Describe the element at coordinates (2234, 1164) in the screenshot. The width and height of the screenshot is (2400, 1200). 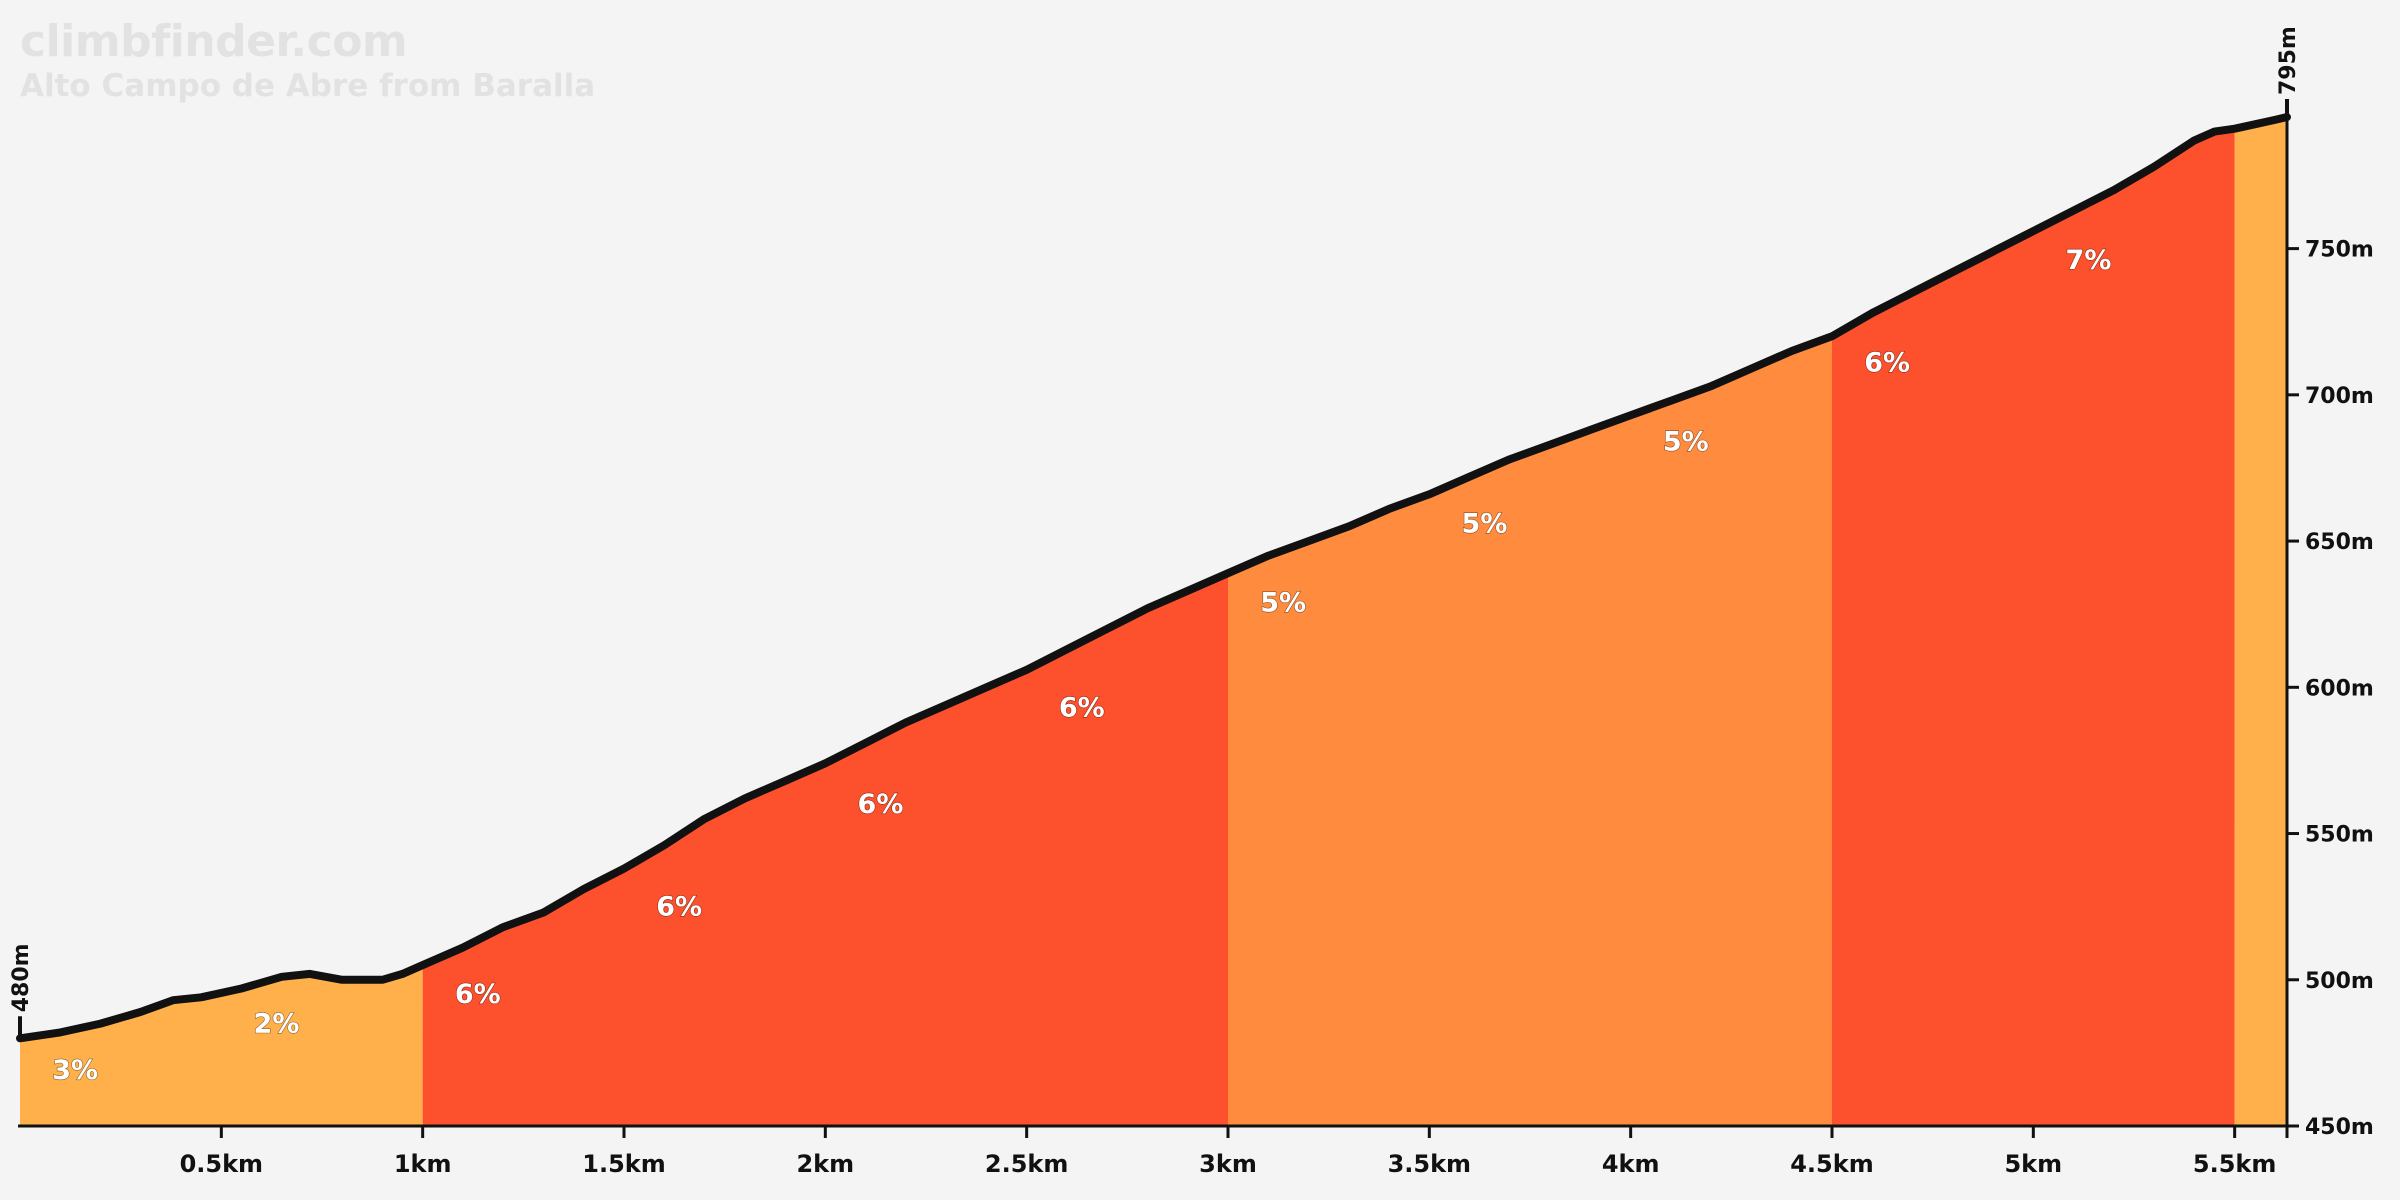
I see `x-tick-label: 5.5km` at that location.